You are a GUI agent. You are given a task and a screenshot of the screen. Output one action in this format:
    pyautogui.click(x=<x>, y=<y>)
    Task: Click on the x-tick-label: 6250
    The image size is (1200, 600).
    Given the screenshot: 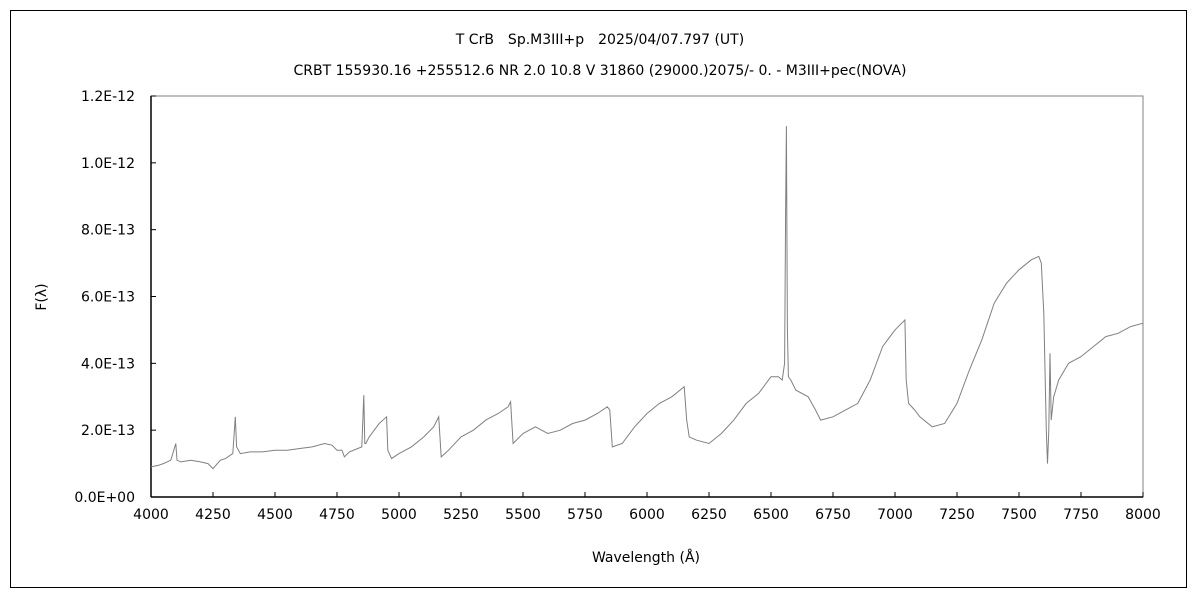 What is the action you would take?
    pyautogui.click(x=709, y=515)
    